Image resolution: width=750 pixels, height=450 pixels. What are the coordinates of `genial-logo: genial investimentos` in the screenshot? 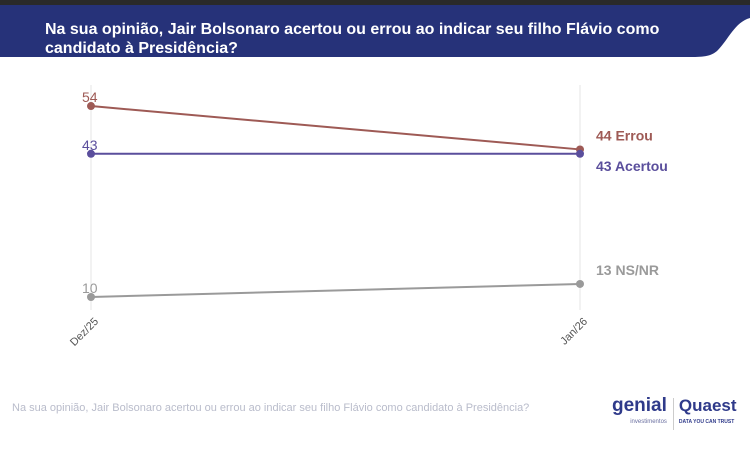 It's located at (639, 410).